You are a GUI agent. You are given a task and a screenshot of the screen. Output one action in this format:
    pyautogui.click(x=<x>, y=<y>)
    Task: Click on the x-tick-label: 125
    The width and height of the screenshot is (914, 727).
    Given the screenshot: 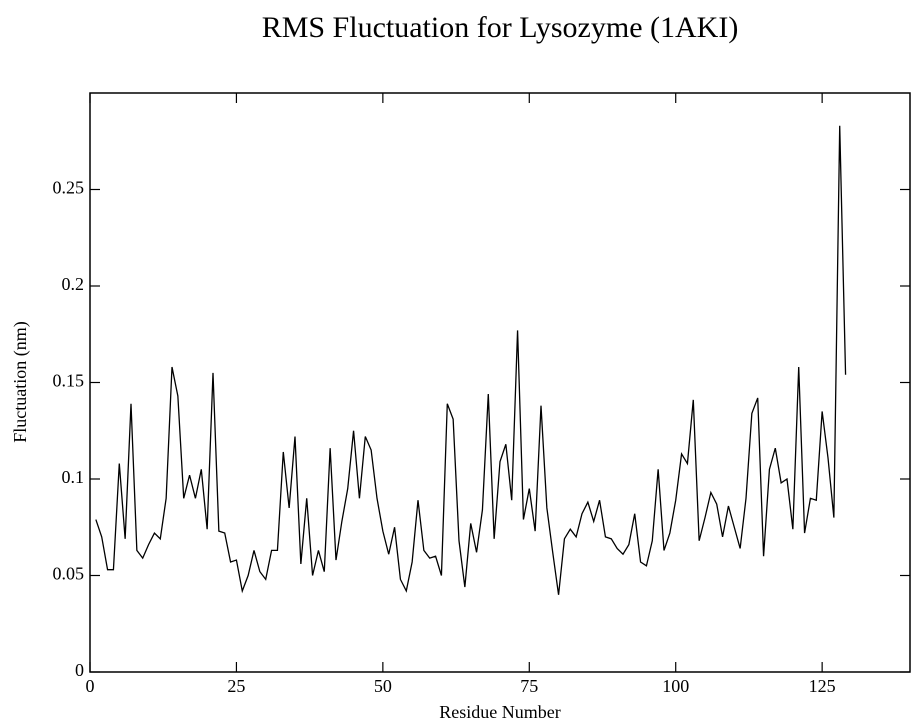 What is the action you would take?
    pyautogui.click(x=822, y=686)
    